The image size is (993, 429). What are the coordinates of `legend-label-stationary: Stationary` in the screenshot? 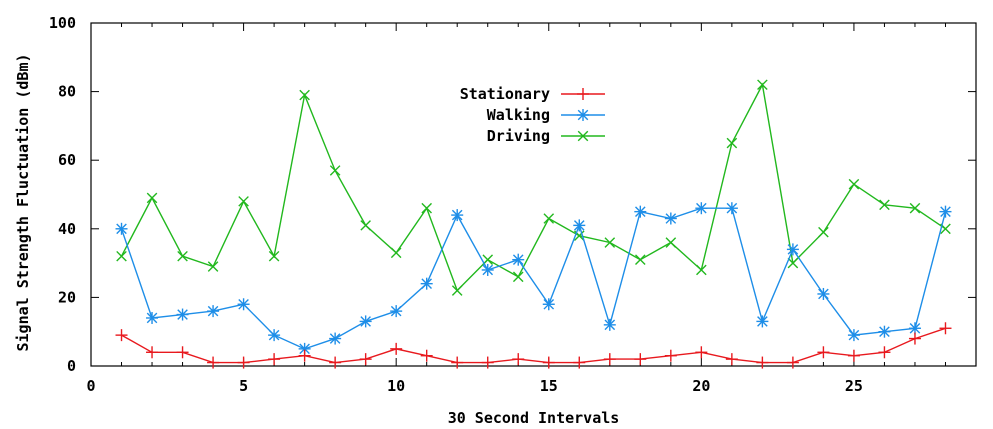 It's located at (505, 94).